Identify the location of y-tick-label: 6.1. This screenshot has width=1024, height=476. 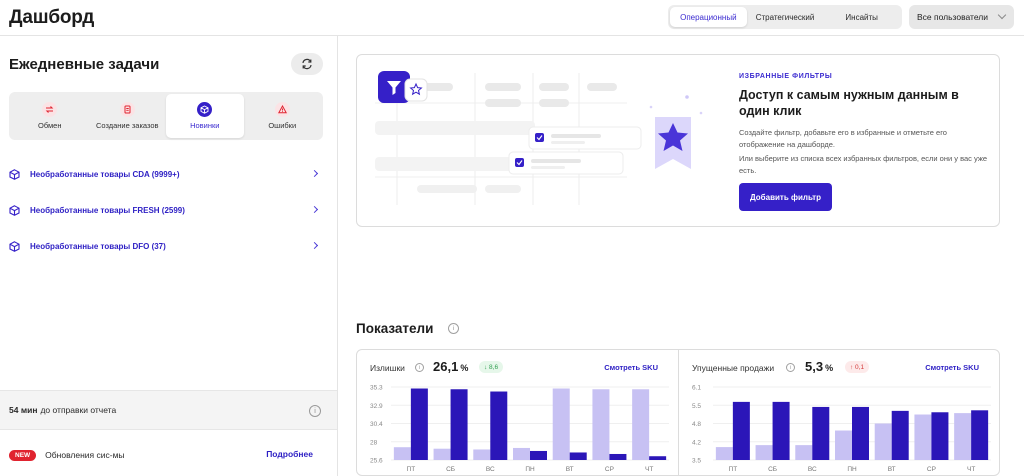
(696, 388).